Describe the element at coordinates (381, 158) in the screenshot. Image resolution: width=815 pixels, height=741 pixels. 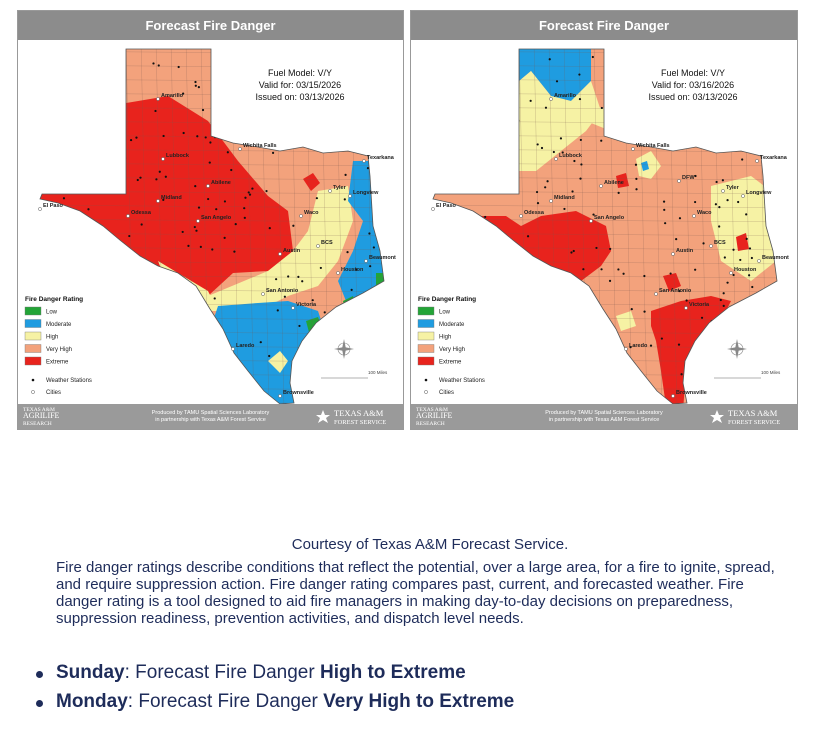
I see `city-label: Texarkana` at that location.